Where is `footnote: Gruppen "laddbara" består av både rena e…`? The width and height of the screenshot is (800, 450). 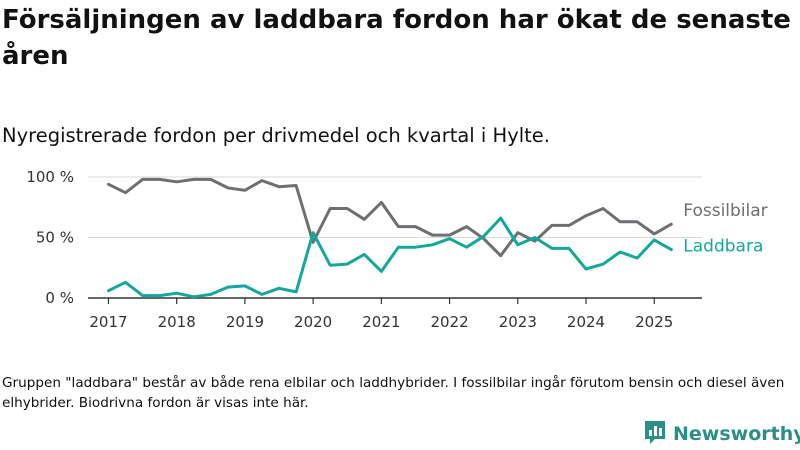 footnote: Gruppen "laddbara" består av både rena e… is located at coordinates (393, 393).